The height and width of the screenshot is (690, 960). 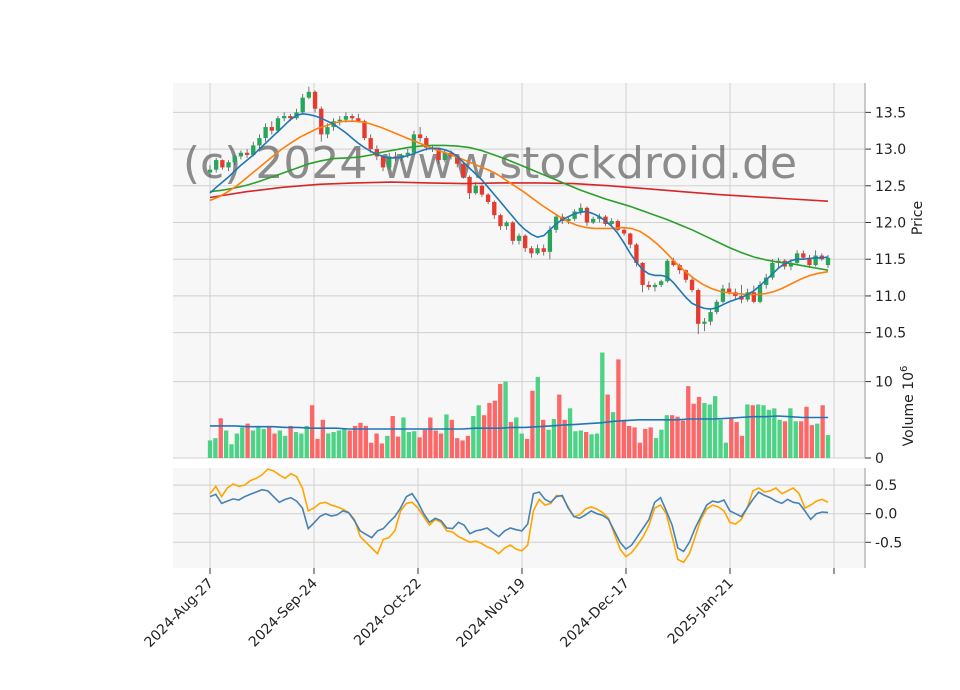 What do you see at coordinates (701, 612) in the screenshot?
I see `x-tick-label: 2025-Jan-21` at bounding box center [701, 612].